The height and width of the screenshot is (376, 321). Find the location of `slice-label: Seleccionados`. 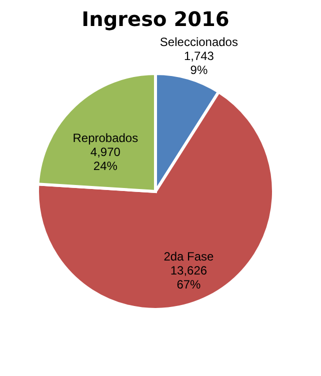

slice-label: Seleccionados is located at coordinates (199, 41).